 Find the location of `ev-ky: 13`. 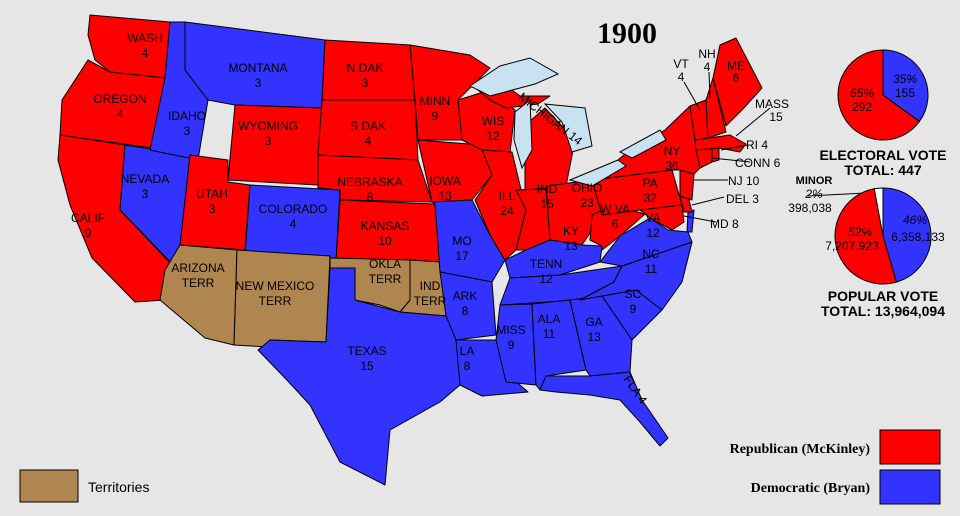

ev-ky: 13 is located at coordinates (571, 246).